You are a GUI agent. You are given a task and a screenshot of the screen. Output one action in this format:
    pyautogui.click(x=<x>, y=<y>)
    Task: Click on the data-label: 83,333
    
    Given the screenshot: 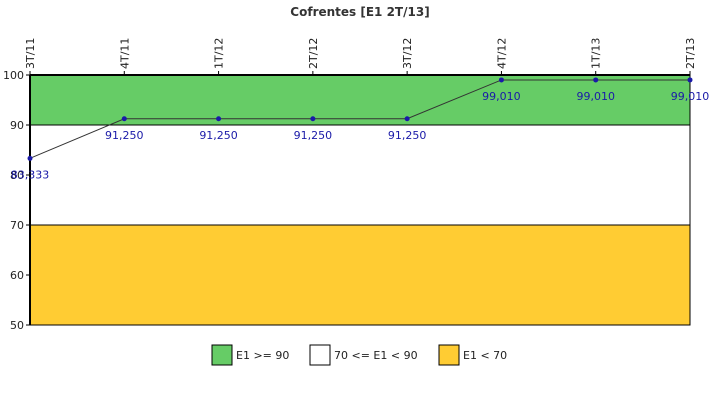 What is the action you would take?
    pyautogui.click(x=30, y=174)
    